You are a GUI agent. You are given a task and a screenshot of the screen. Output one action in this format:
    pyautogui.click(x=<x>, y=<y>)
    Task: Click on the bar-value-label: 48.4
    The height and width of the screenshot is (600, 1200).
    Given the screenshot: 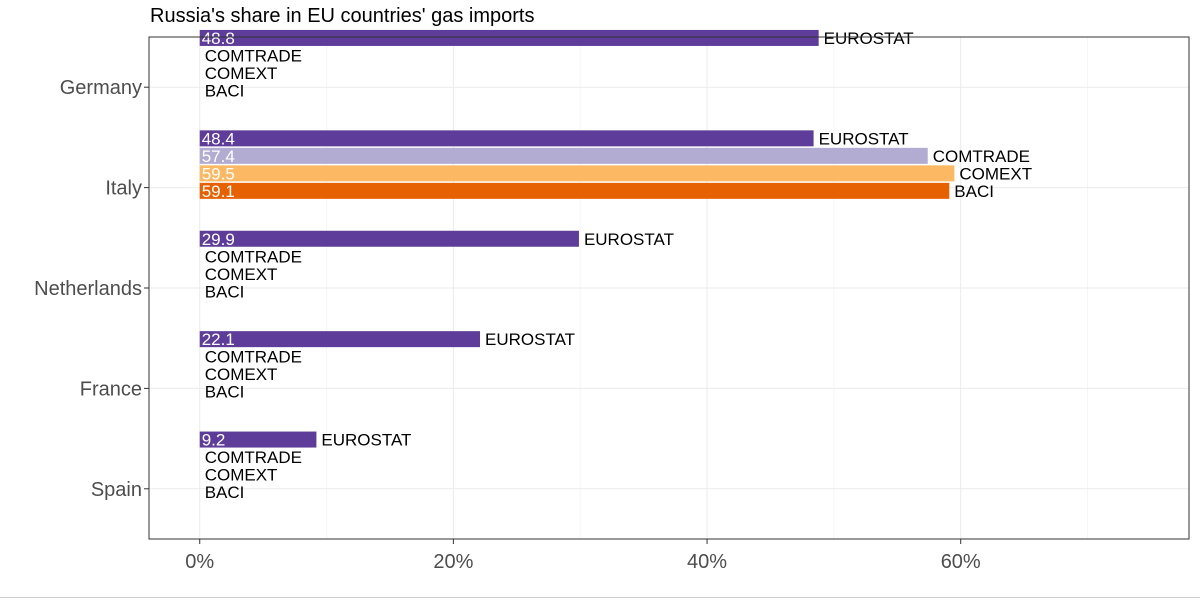 What is the action you would take?
    pyautogui.click(x=218, y=138)
    